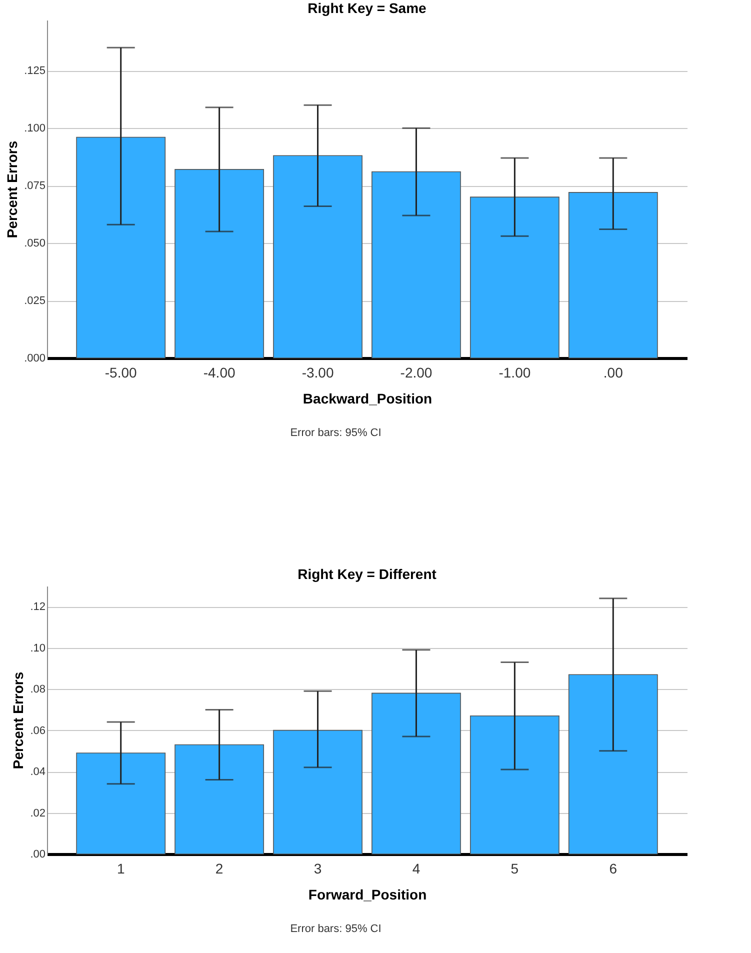 The width and height of the screenshot is (751, 953). Describe the element at coordinates (35, 244) in the screenshot. I see `y-tick-label: .050` at that location.